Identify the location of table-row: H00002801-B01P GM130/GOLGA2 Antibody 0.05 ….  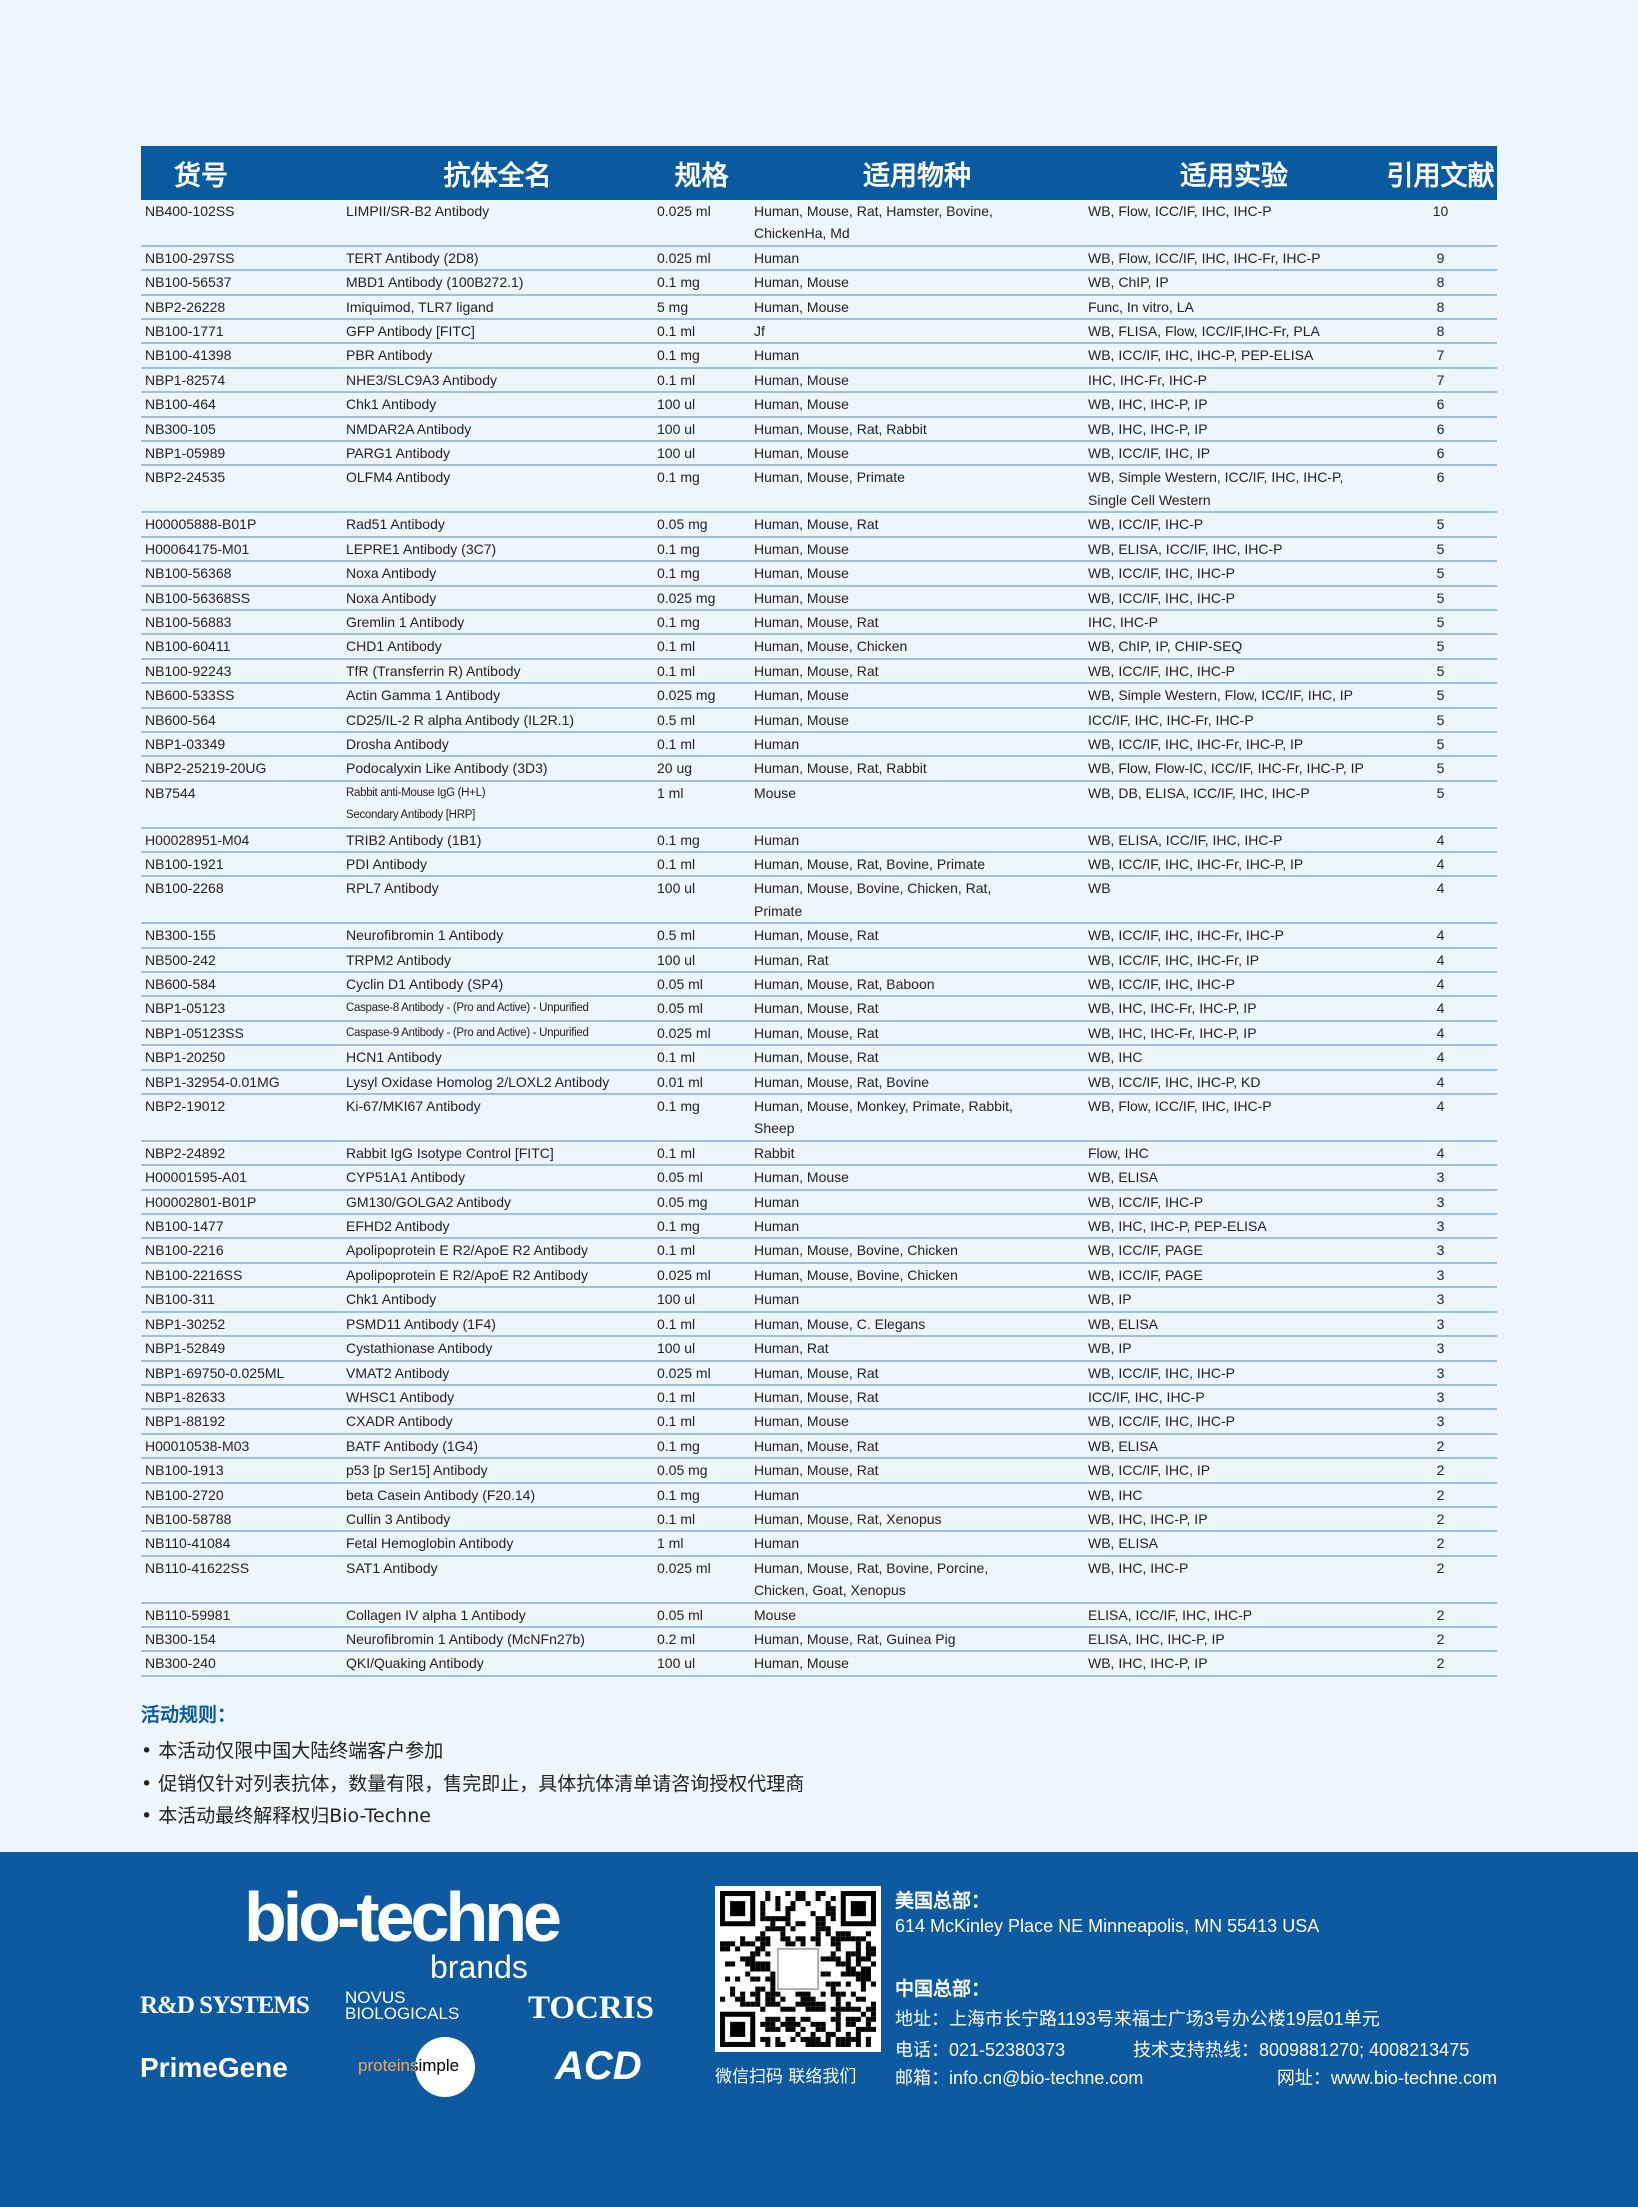
(819, 1203).